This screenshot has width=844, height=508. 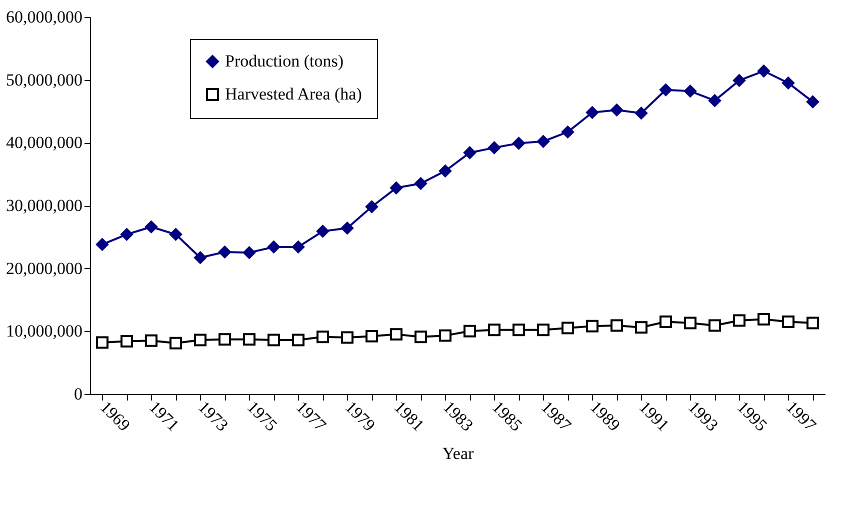 I want to click on y-tick-label: 40,000,000, so click(x=44, y=142).